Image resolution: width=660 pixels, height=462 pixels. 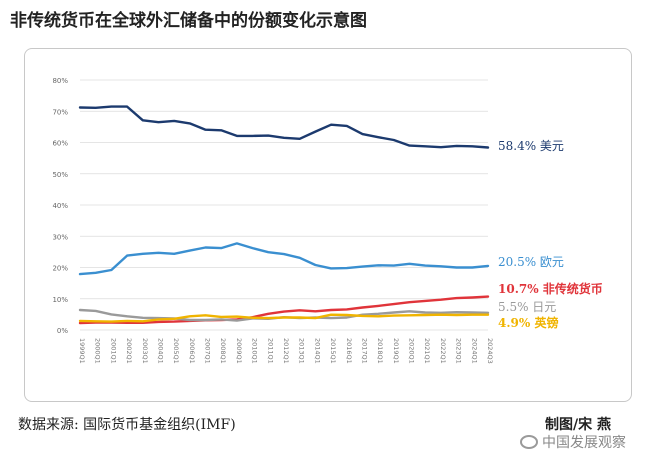 I want to click on x-tick-label: 2010Q1, so click(x=255, y=351).